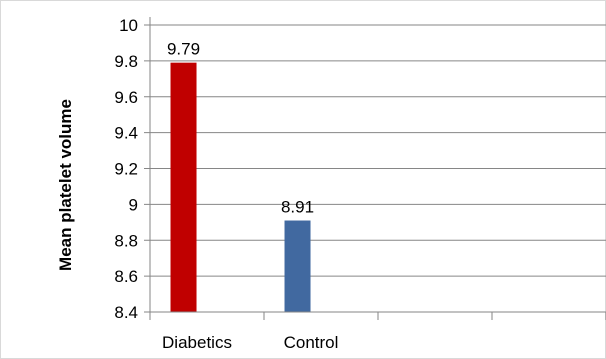 The width and height of the screenshot is (606, 359). I want to click on y-axis-title: Mean platelet volume, so click(65, 185).